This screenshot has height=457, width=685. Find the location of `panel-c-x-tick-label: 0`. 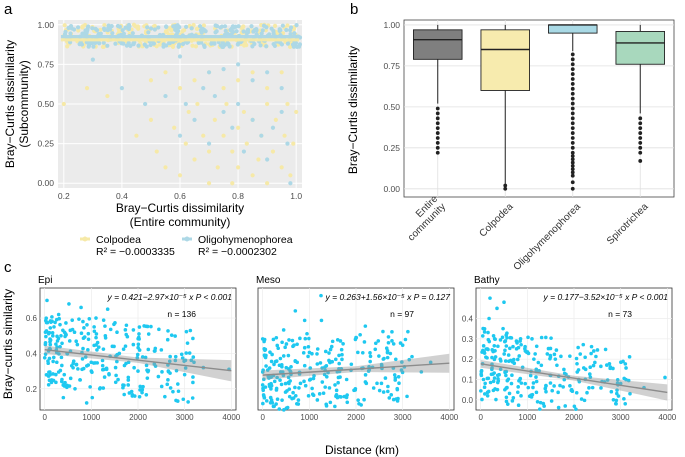

panel-c-x-tick-label: 0 is located at coordinates (44, 417).